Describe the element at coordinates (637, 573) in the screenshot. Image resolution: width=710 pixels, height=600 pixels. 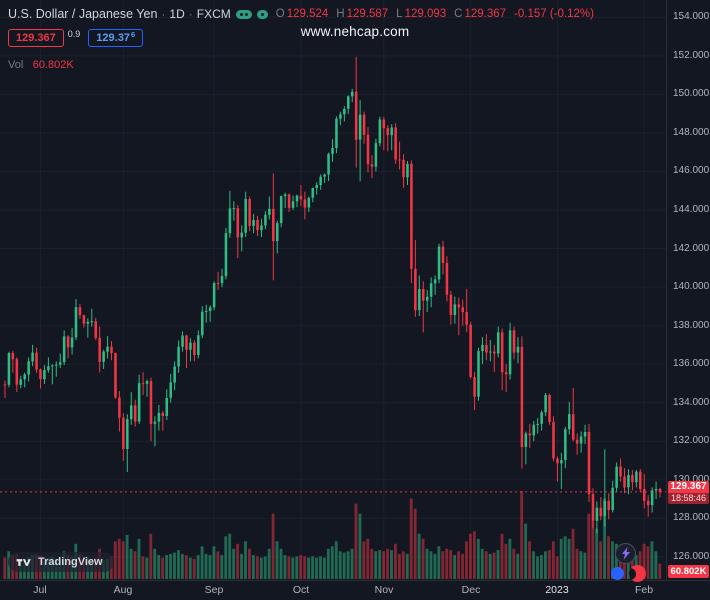
I see `red-crescent-icon` at that location.